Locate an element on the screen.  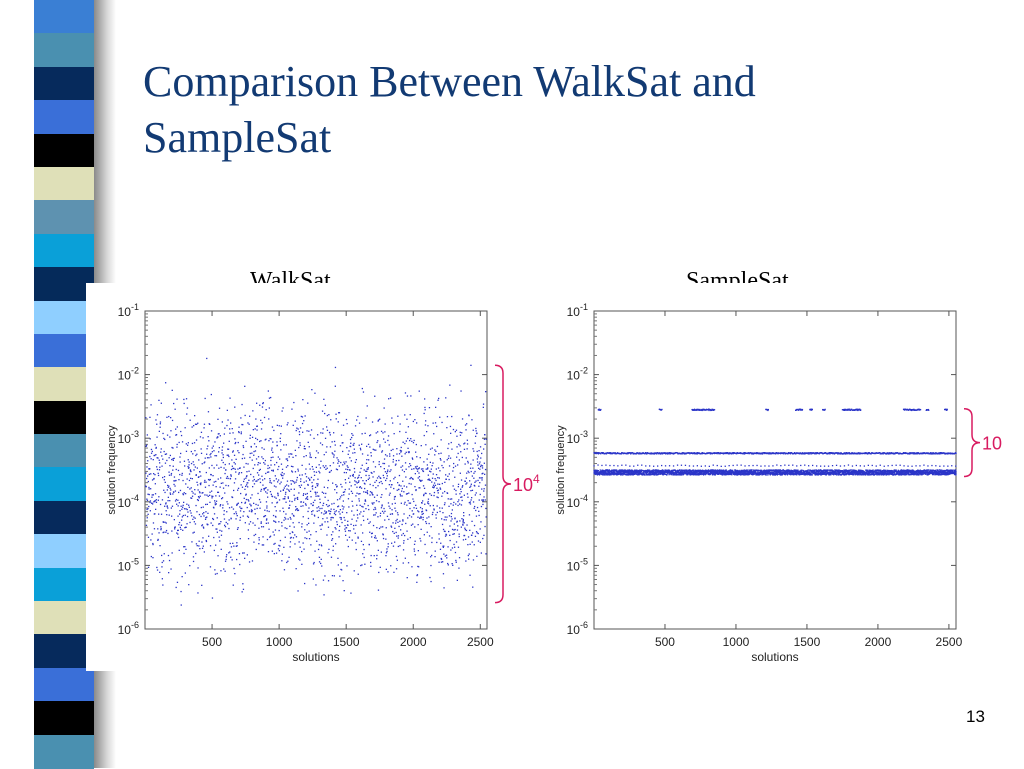
brace-annotation-label: 104 is located at coordinates (526, 483).